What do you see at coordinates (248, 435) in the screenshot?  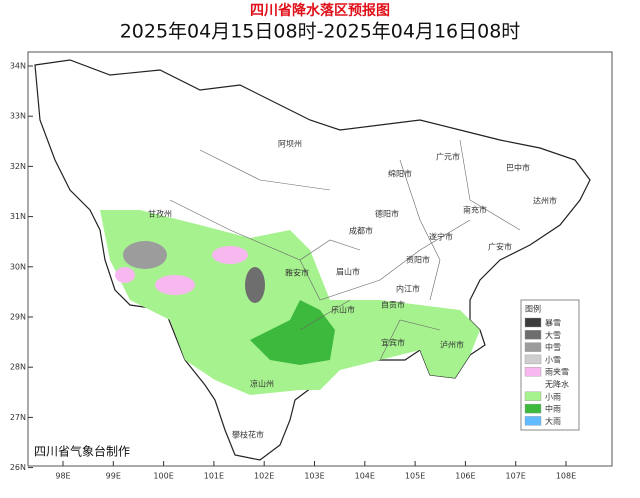 I see `place-label: 攀枝花市` at bounding box center [248, 435].